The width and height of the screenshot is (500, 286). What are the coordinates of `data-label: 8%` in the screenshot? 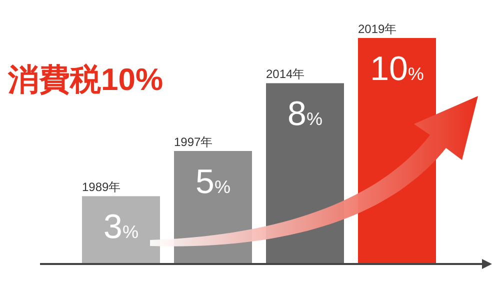 It's located at (305, 114).